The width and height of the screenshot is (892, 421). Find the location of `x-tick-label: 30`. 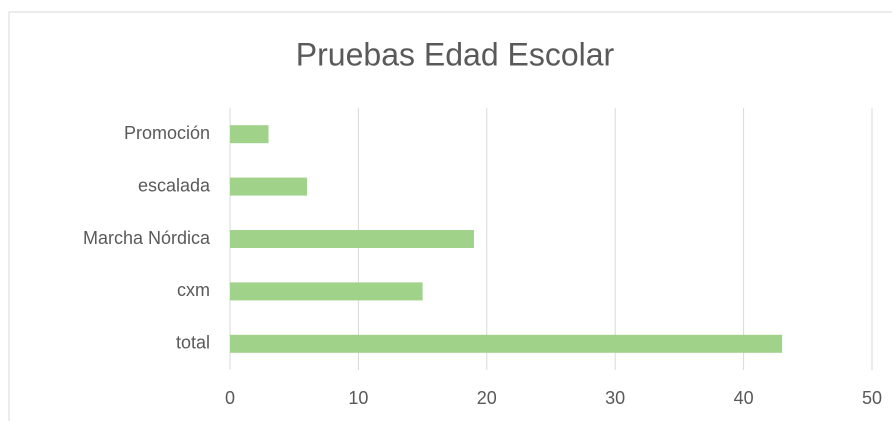

x-tick-label: 30 is located at coordinates (615, 398).